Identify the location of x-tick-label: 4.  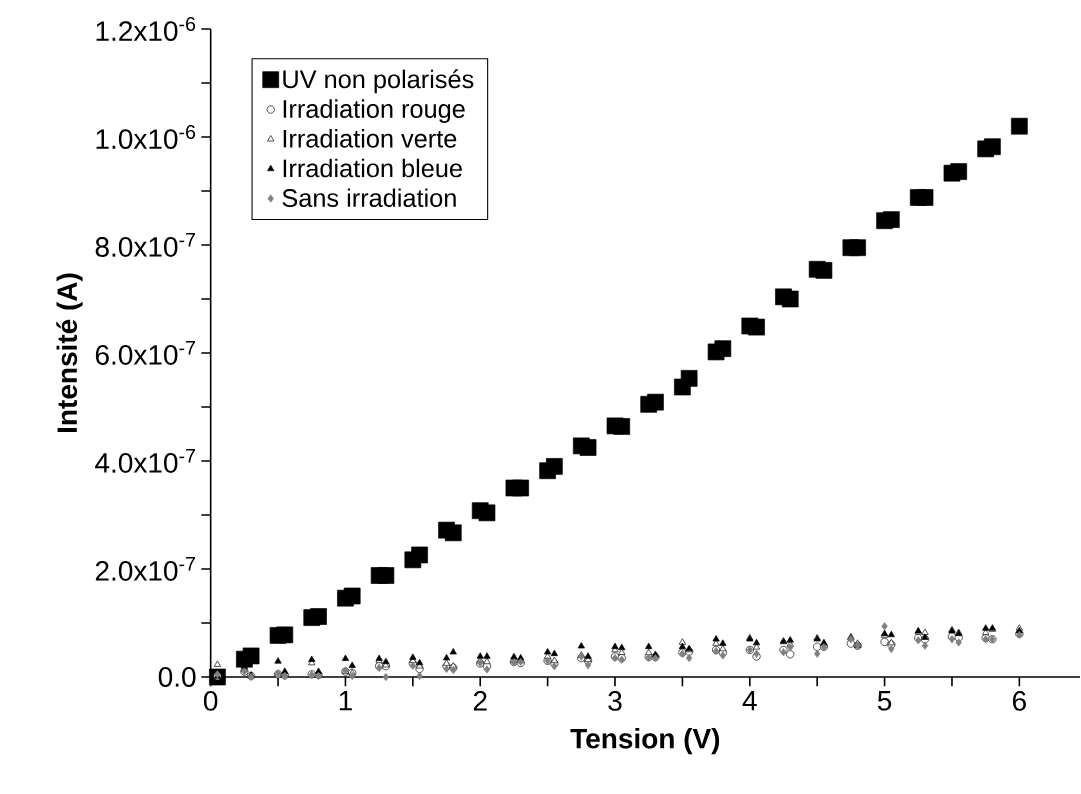
(749, 701).